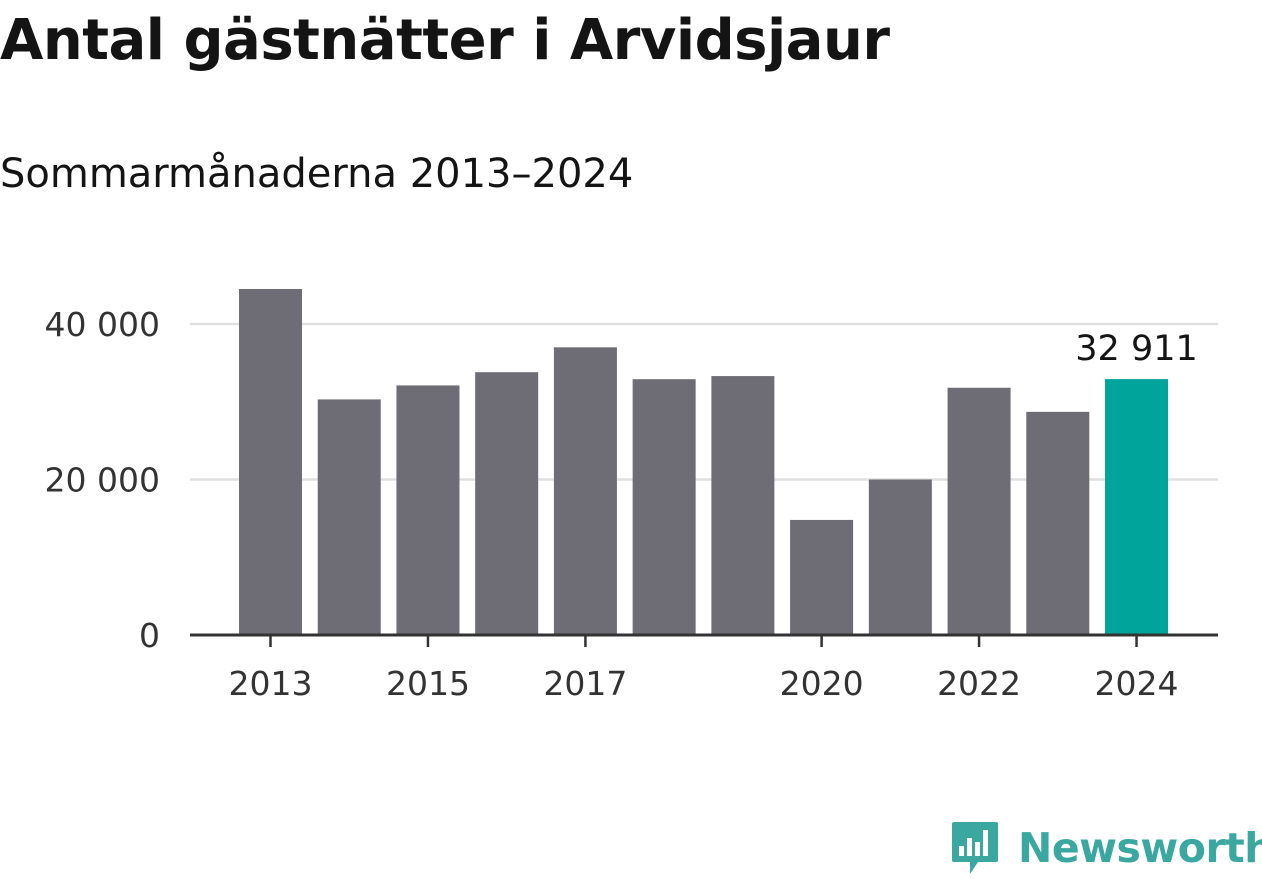 The image size is (1262, 879). What do you see at coordinates (1137, 507) in the screenshot?
I see `bar-2024` at bounding box center [1137, 507].